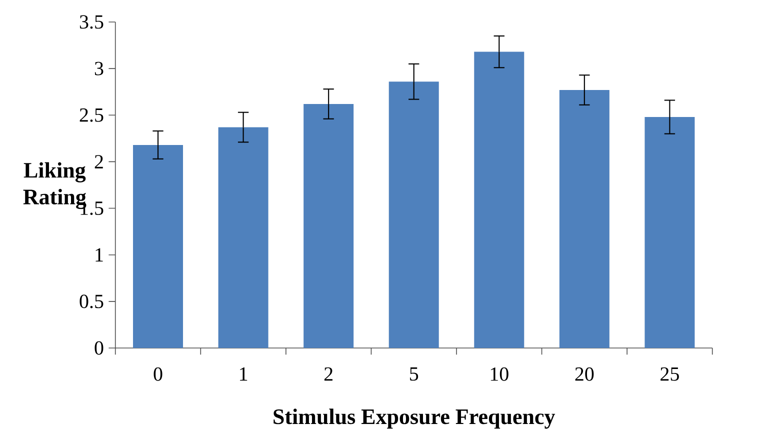  Describe the element at coordinates (244, 374) in the screenshot. I see `x-tick-label: 1` at that location.